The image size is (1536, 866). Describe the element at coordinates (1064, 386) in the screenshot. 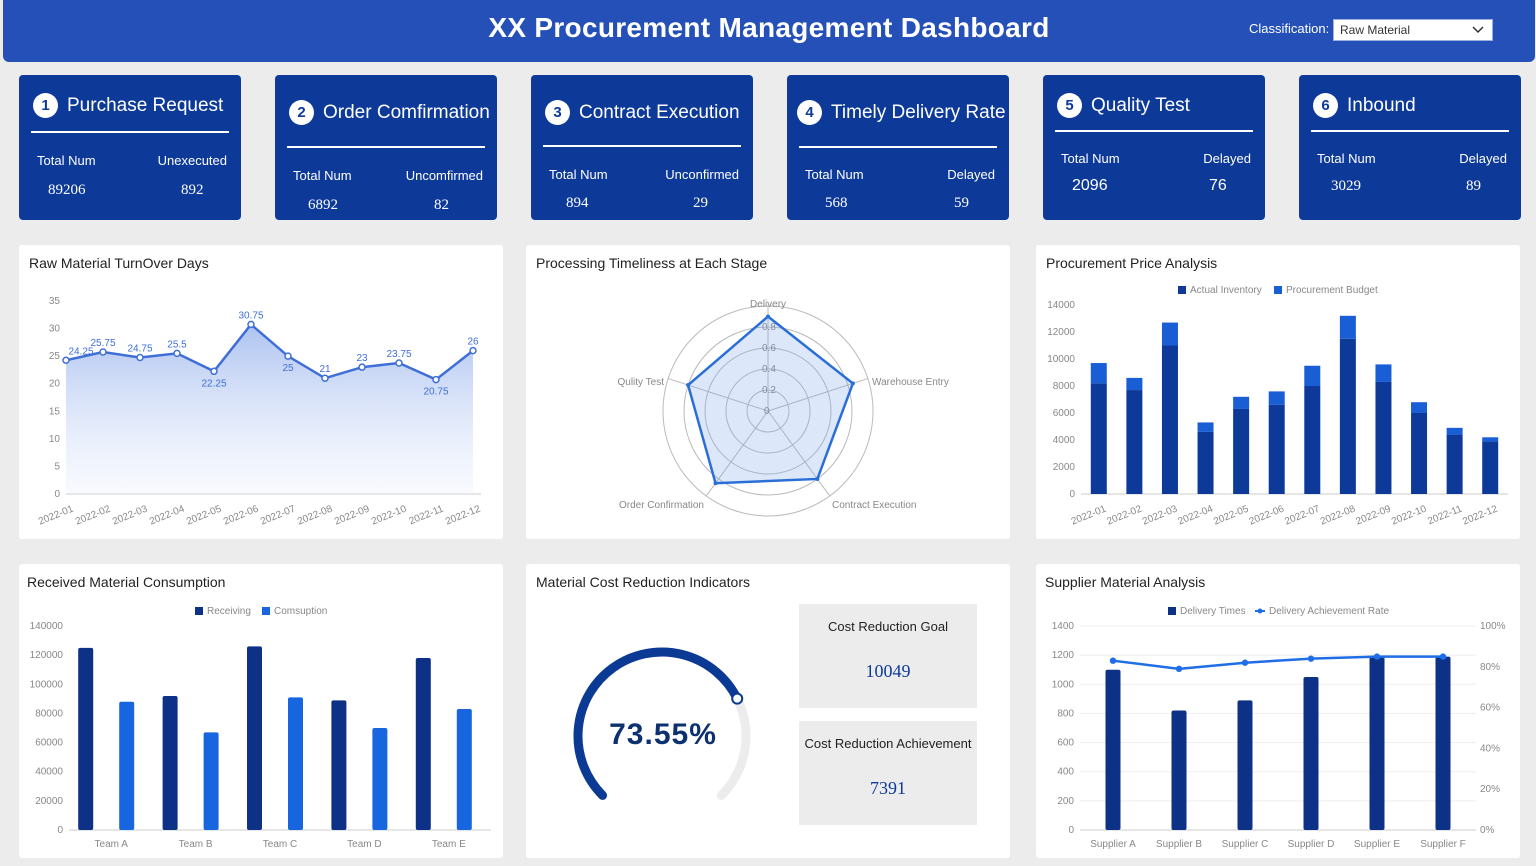

I see `price-y-tick: 8000` at that location.